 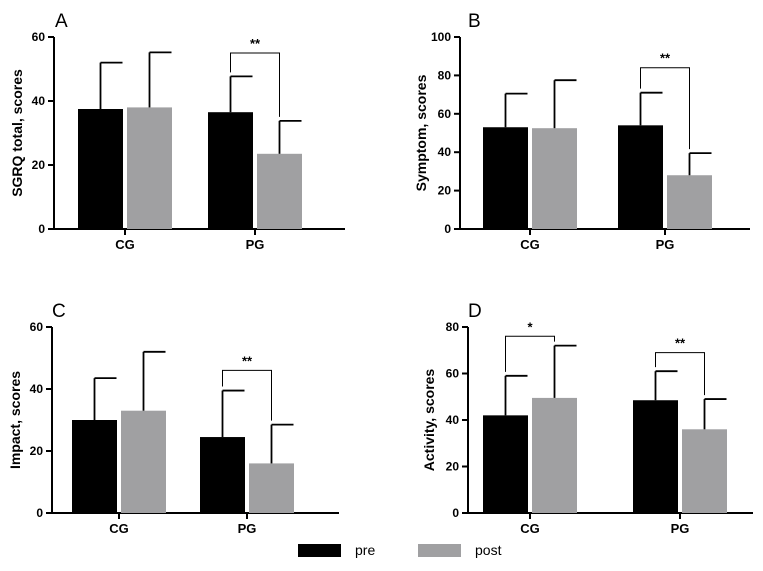 I want to click on panel-letter-a: A, so click(x=61, y=21).